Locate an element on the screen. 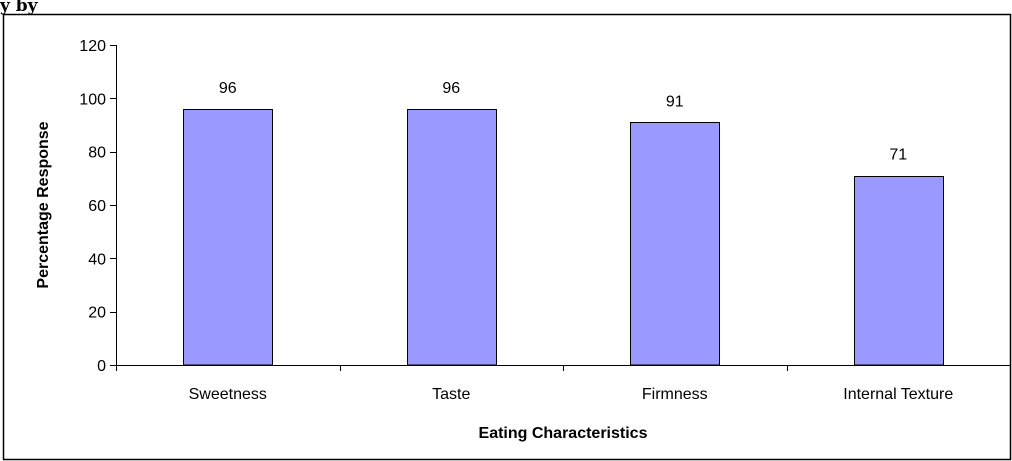 This screenshot has height=461, width=1012. bar-sweetness is located at coordinates (228, 237).